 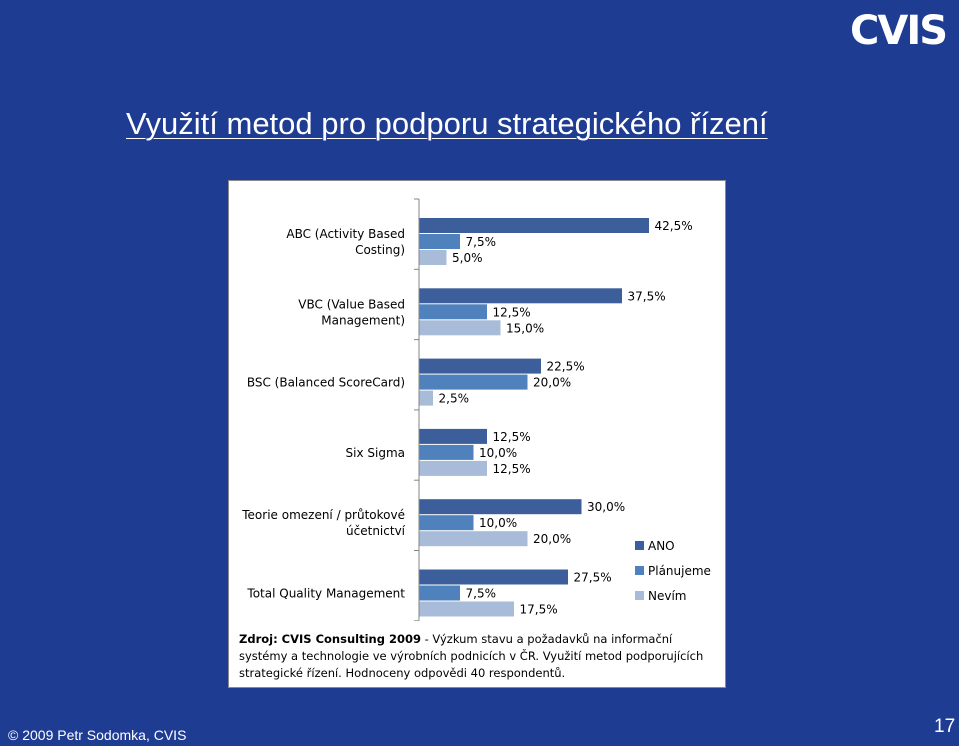 What do you see at coordinates (351, 312) in the screenshot?
I see `category-label: VBC (Value Based Management)` at bounding box center [351, 312].